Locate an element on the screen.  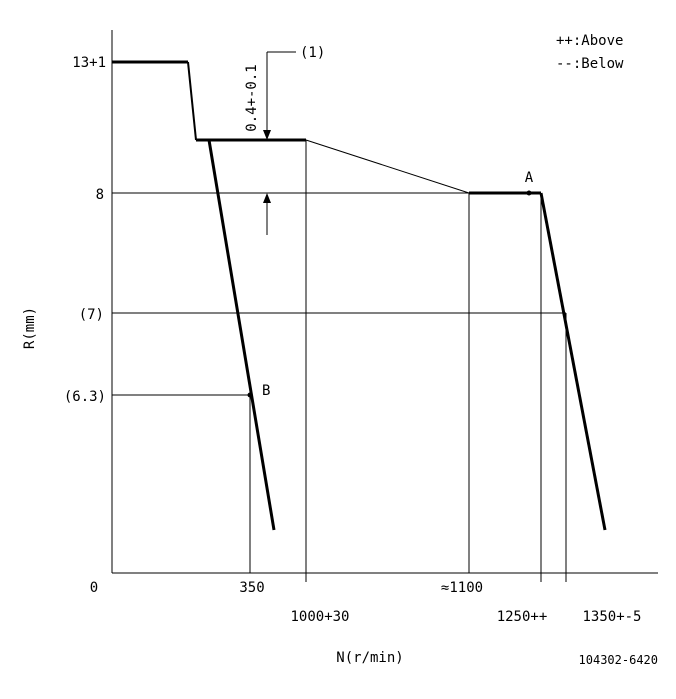
point-a-label: A is located at coordinates (529, 178).